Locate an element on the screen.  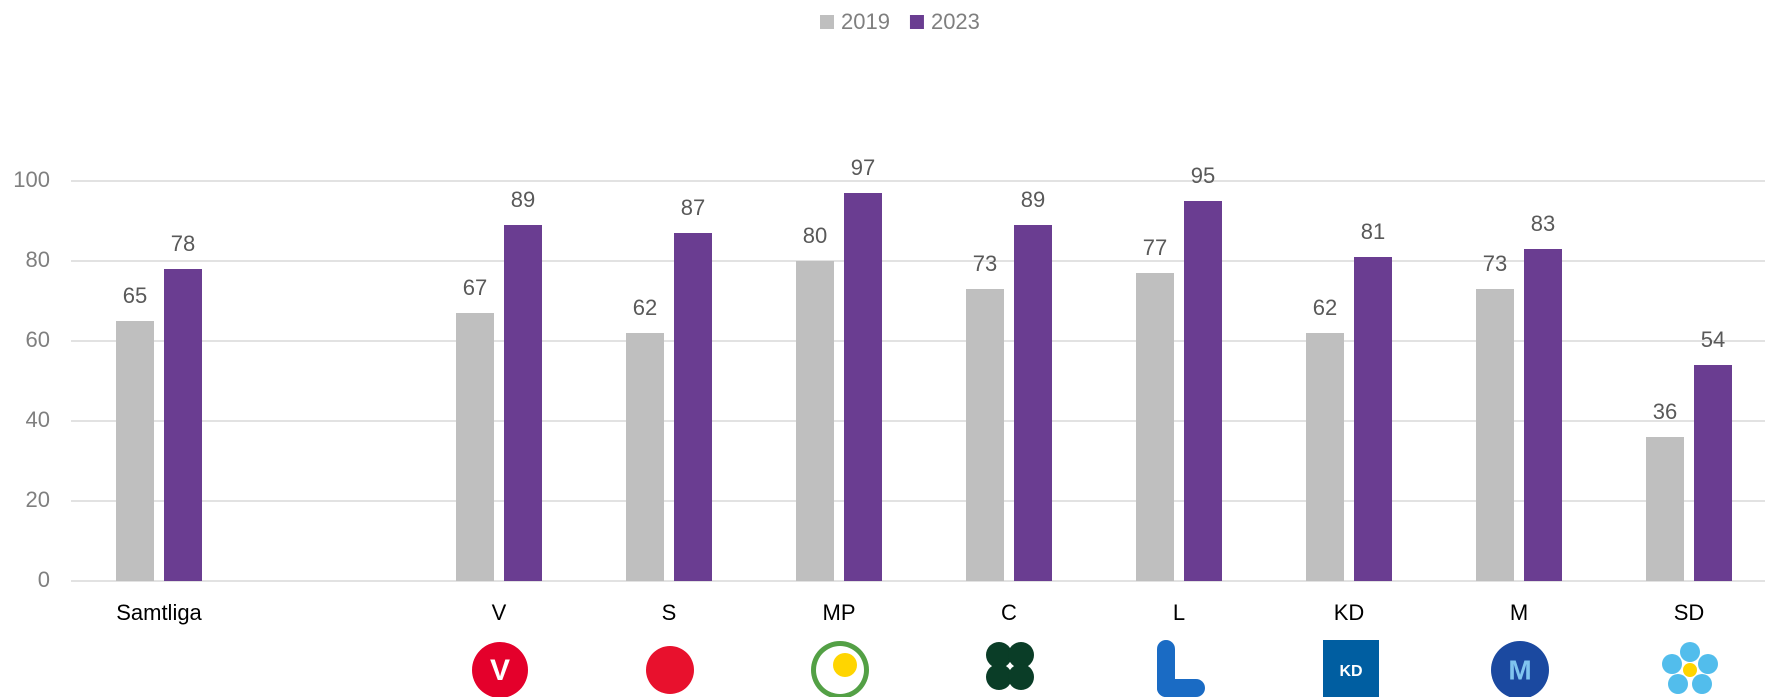
logo-v-mark: V is located at coordinates (500, 670).